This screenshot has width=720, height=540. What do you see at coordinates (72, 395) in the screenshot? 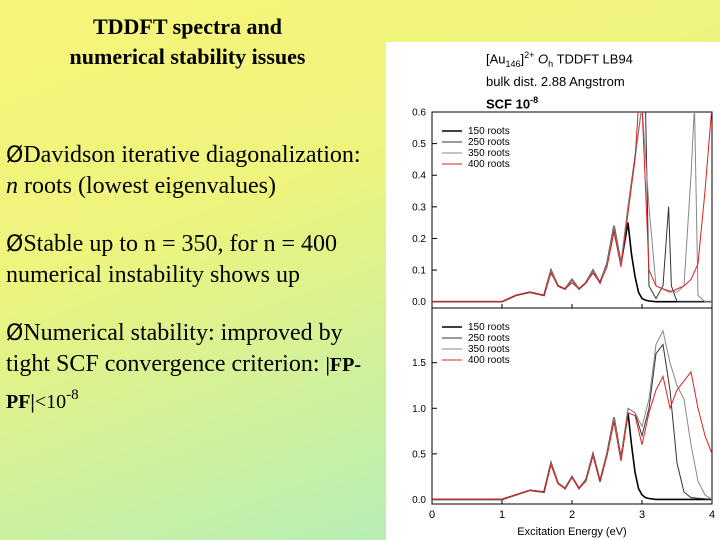
I see `bullet3-exponent: -8` at bounding box center [72, 395].